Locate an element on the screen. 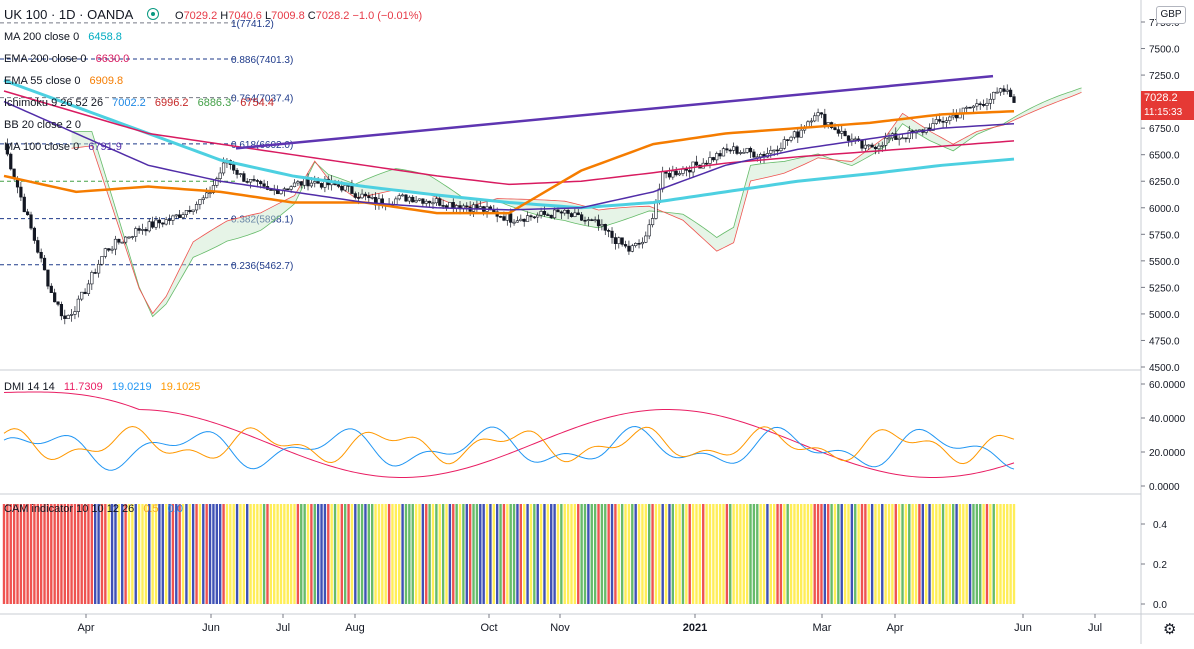  cam-legend: CAM indicator 10 10 12 26 0.5 0.0 is located at coordinates (93, 509).